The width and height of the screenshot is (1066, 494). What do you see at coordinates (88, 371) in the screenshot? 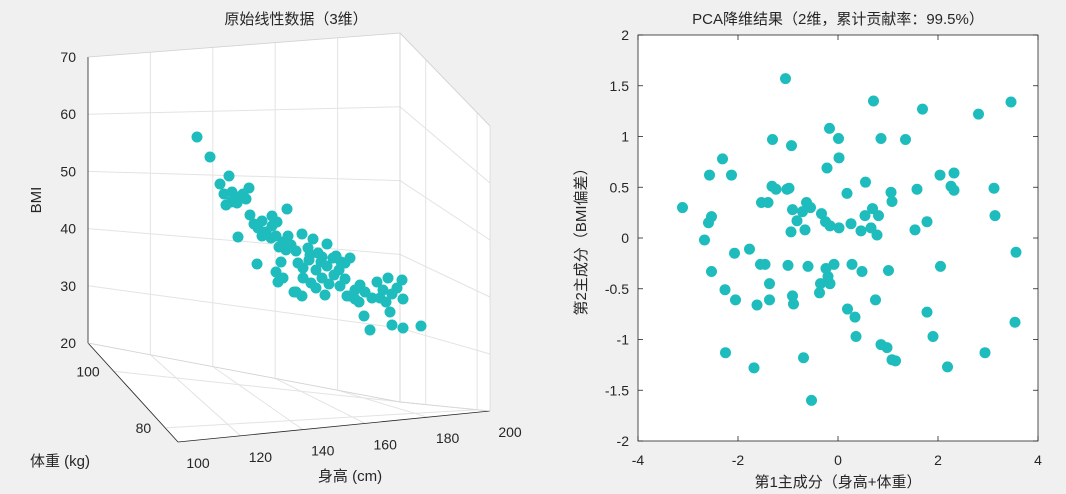
I see `chart3d-ytick-label: 100` at bounding box center [88, 371].